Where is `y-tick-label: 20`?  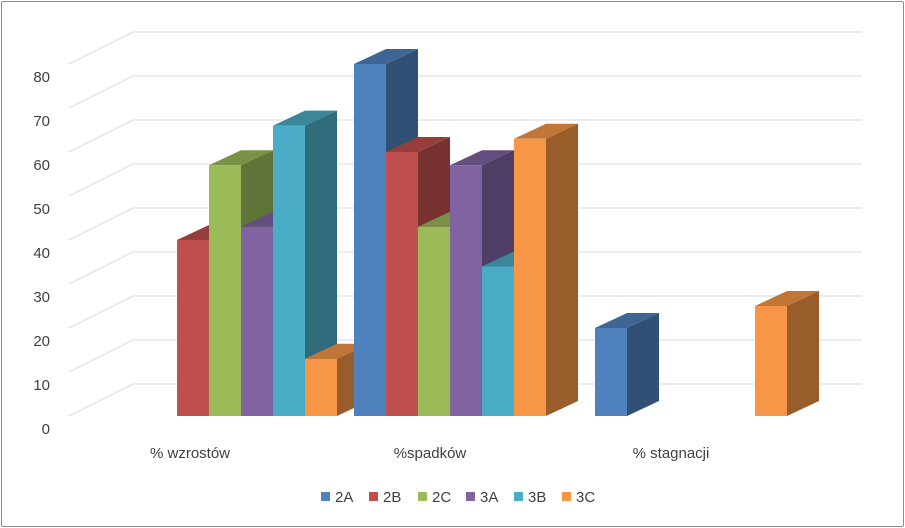 y-tick-label: 20 is located at coordinates (41, 341).